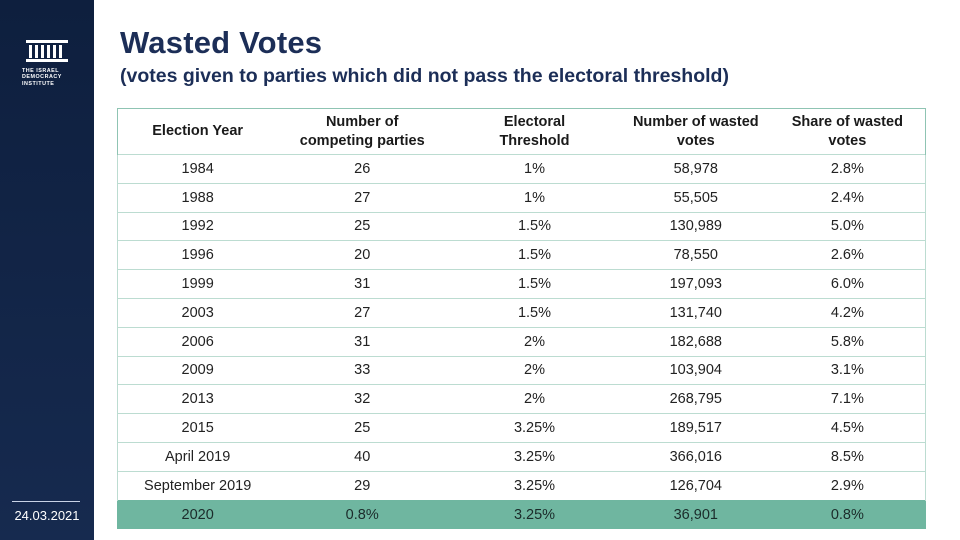 This screenshot has width=960, height=540. I want to click on column-header-line: competing parties, so click(362, 140).